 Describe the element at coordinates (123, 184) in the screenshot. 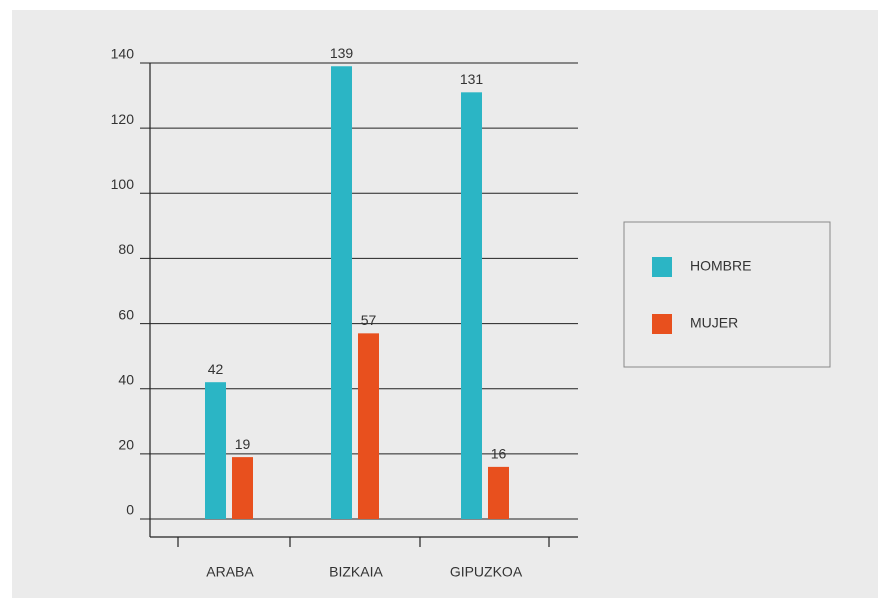

I see `y-tick-label: 100` at that location.